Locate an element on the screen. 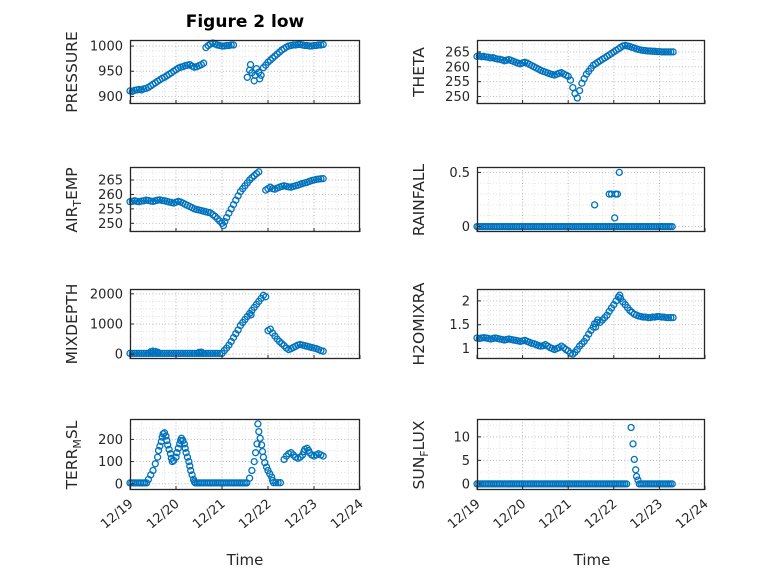 This screenshot has height=583, width=778. subplot-rainfall: 0 0.5 is located at coordinates (577, 200).